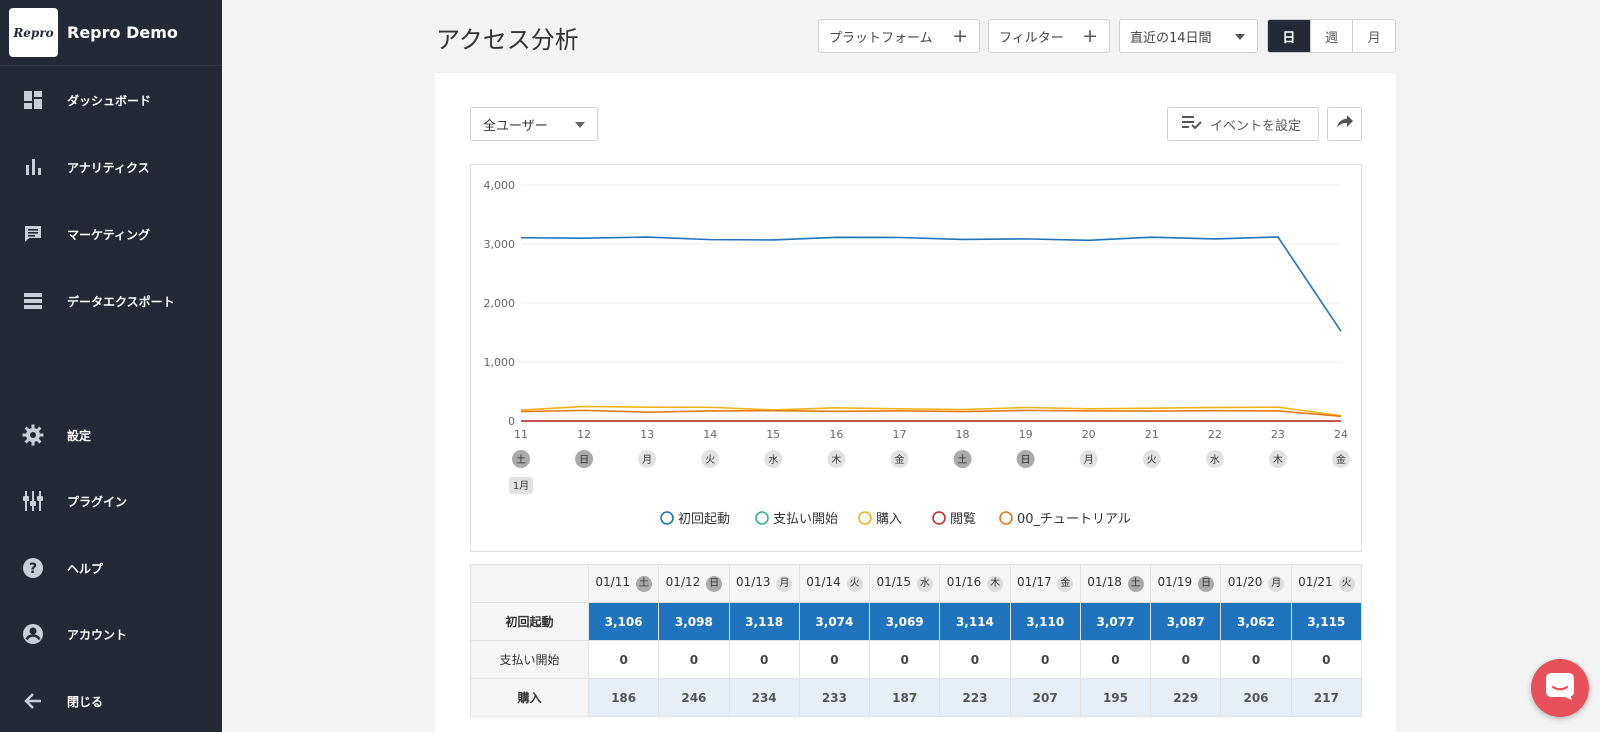  I want to click on table-cell: 3,106, so click(623, 621).